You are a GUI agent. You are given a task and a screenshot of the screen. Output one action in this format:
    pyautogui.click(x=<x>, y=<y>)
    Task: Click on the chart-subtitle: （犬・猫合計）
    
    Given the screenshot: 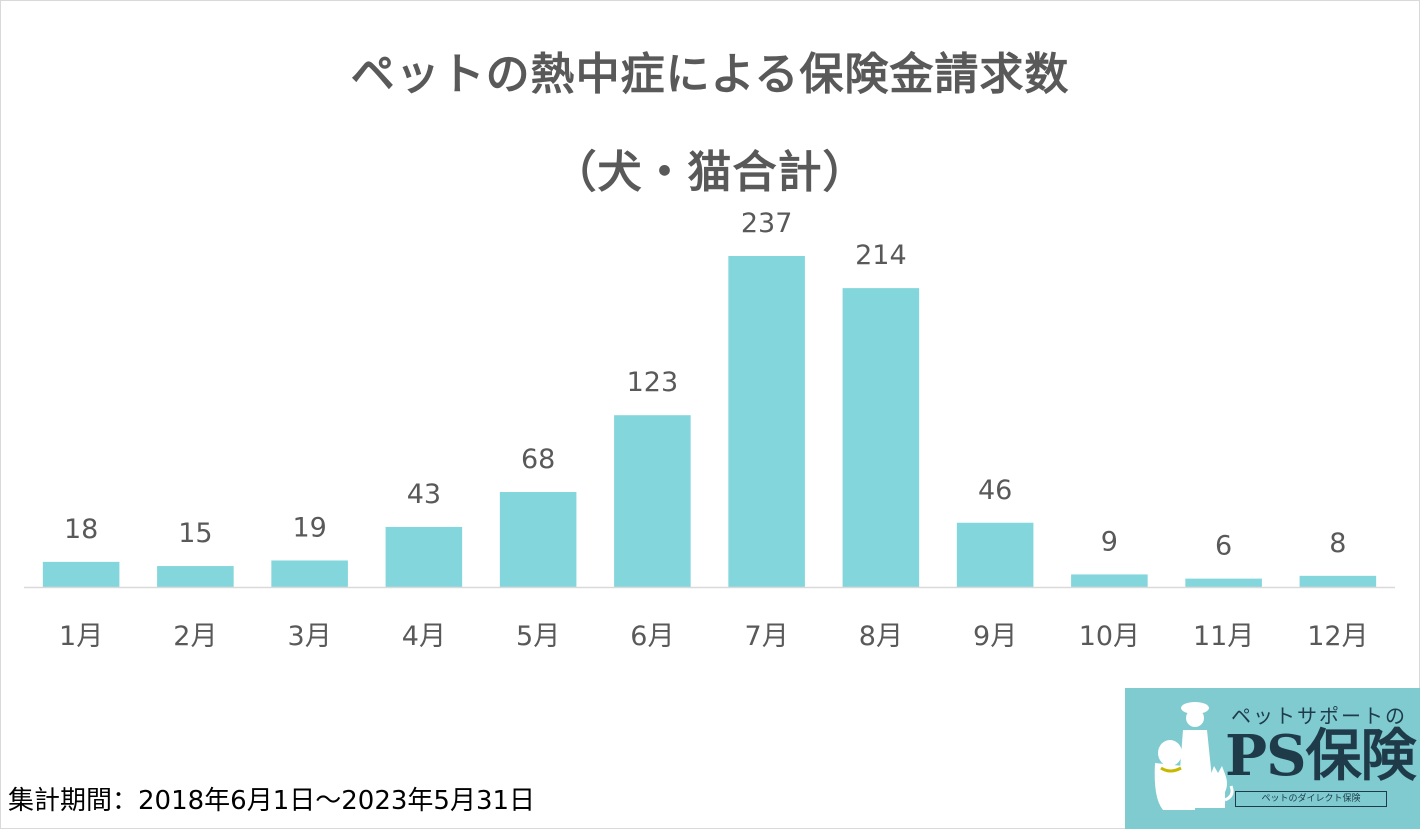 What is the action you would take?
    pyautogui.click(x=710, y=172)
    